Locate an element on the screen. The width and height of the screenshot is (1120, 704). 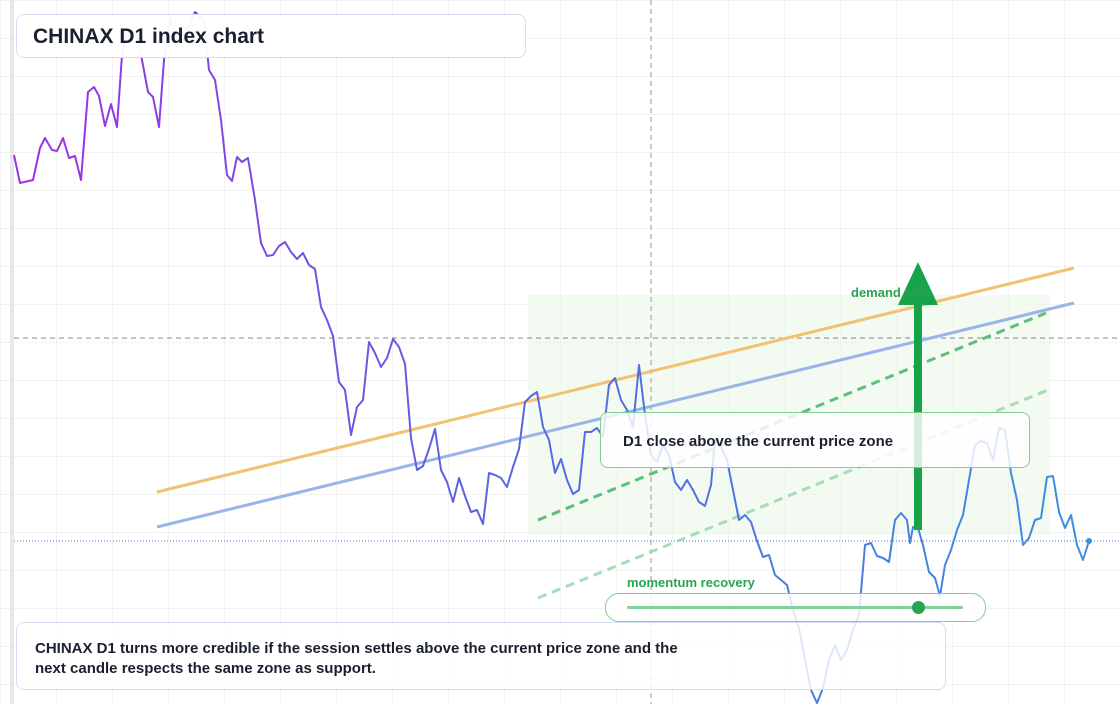
callout-box: D1 close above the current price zone is located at coordinates (815, 440).